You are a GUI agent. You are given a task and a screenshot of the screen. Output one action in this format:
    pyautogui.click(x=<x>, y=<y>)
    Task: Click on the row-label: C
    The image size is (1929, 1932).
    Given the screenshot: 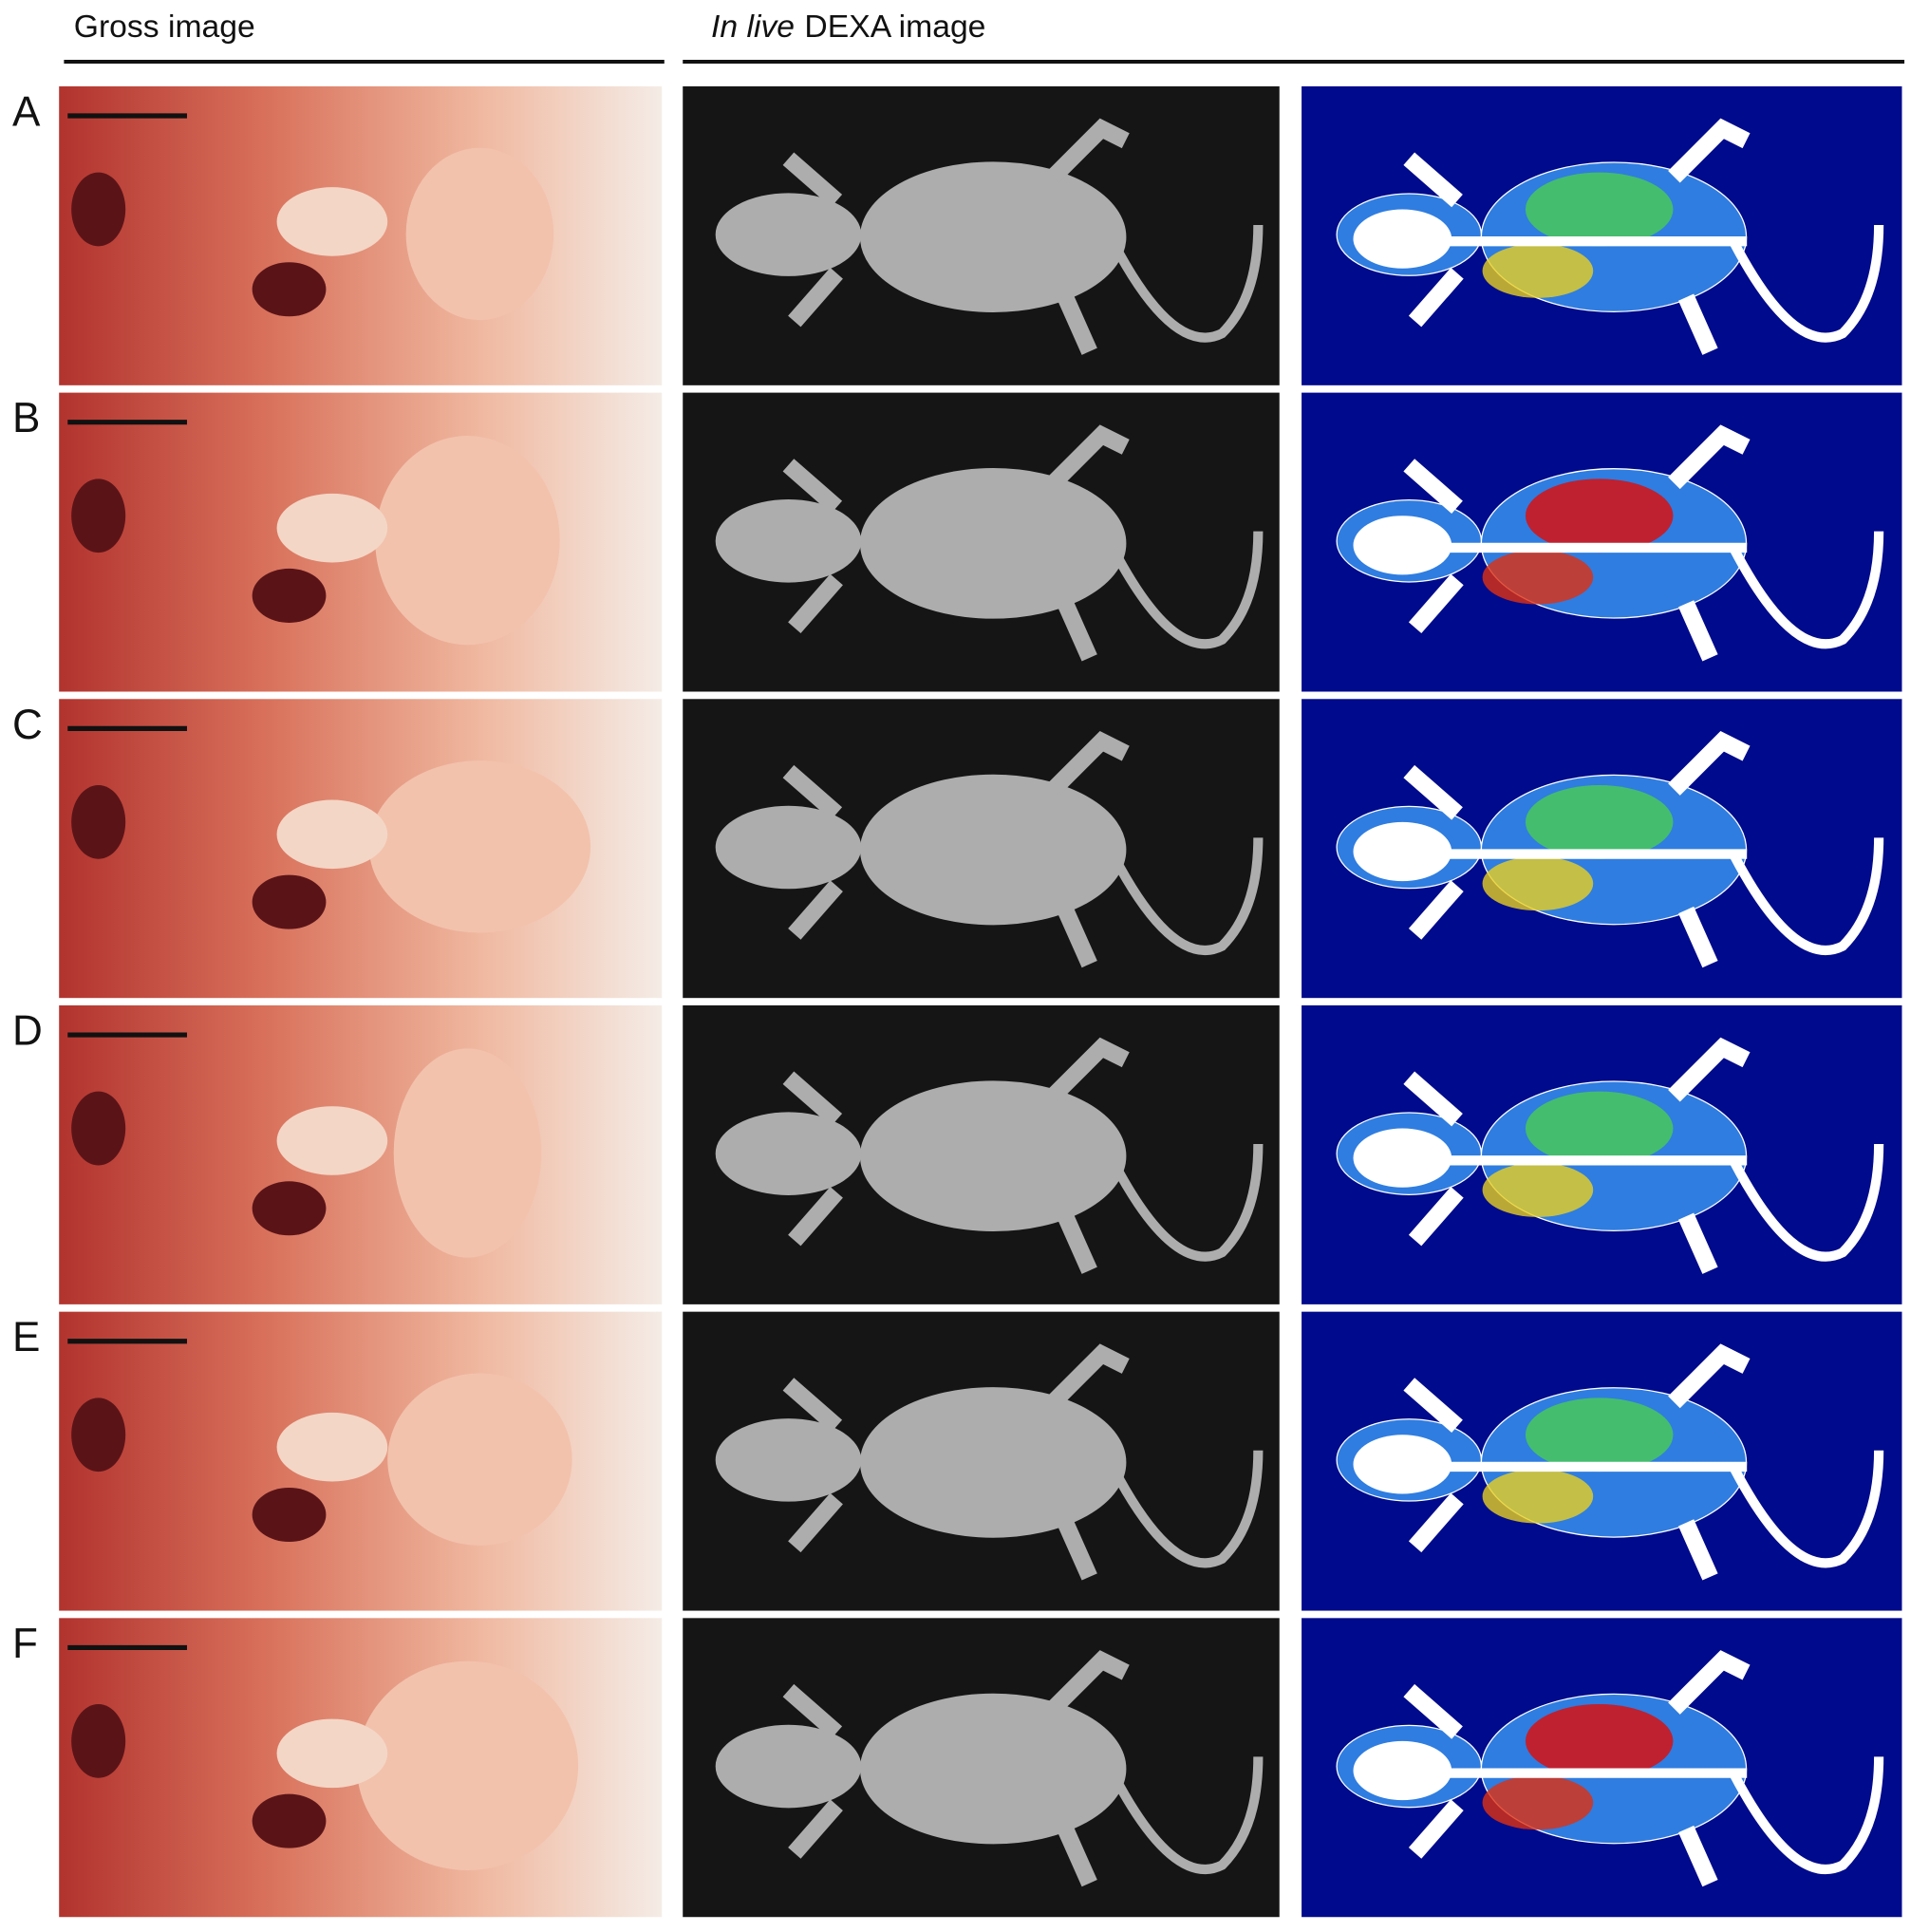 What is the action you would take?
    pyautogui.click(x=27, y=725)
    